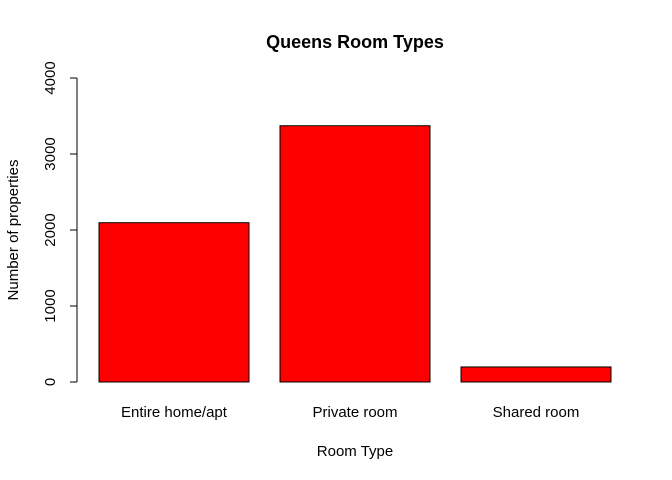 The height and width of the screenshot is (480, 672). What do you see at coordinates (174, 412) in the screenshot?
I see `x-tick-label: Entire home/apt` at bounding box center [174, 412].